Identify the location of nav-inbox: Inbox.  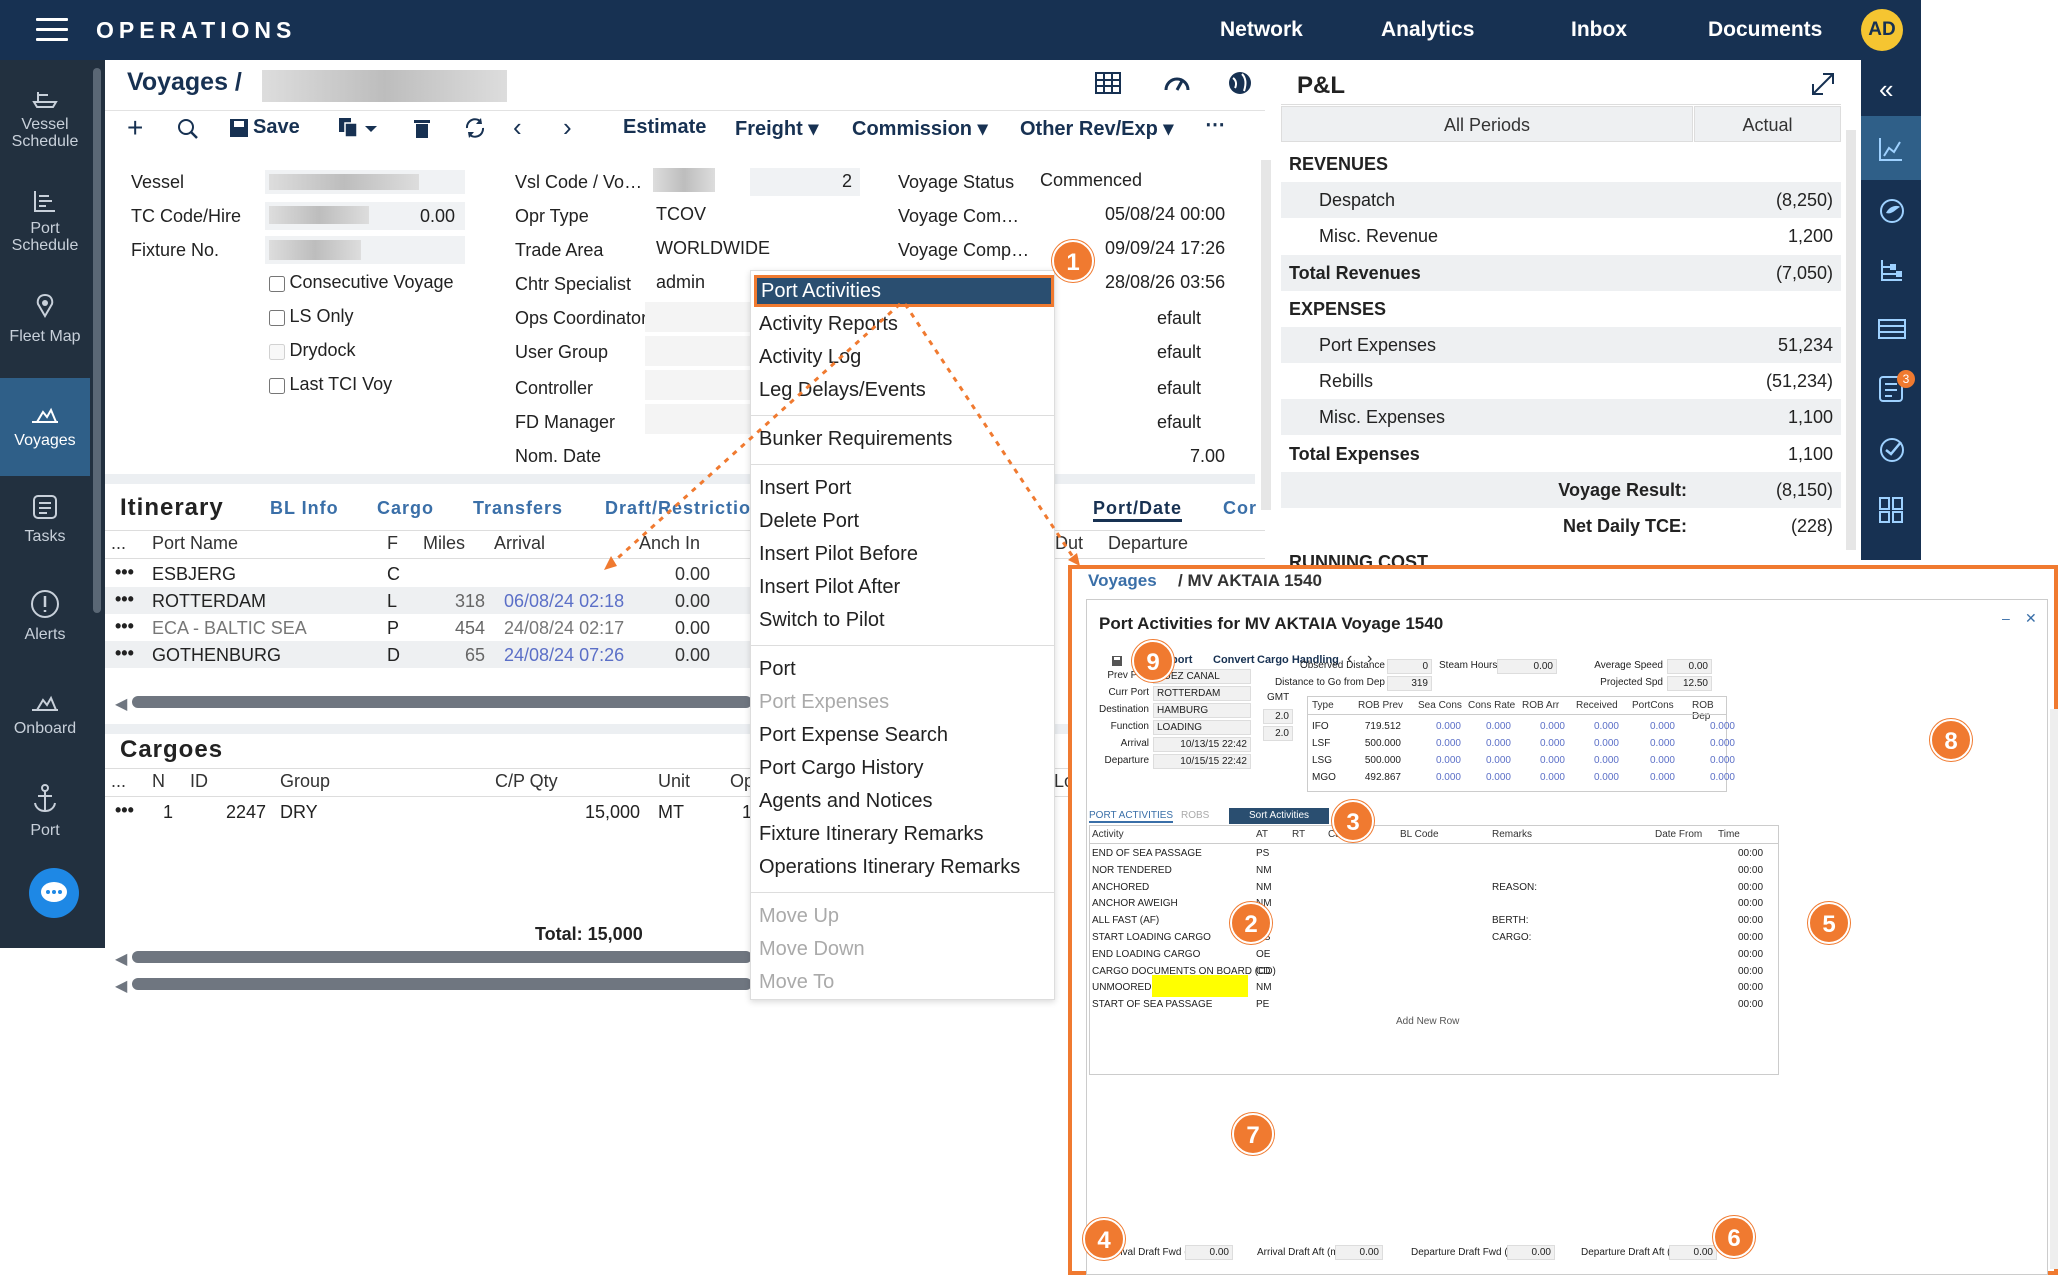
(1599, 29).